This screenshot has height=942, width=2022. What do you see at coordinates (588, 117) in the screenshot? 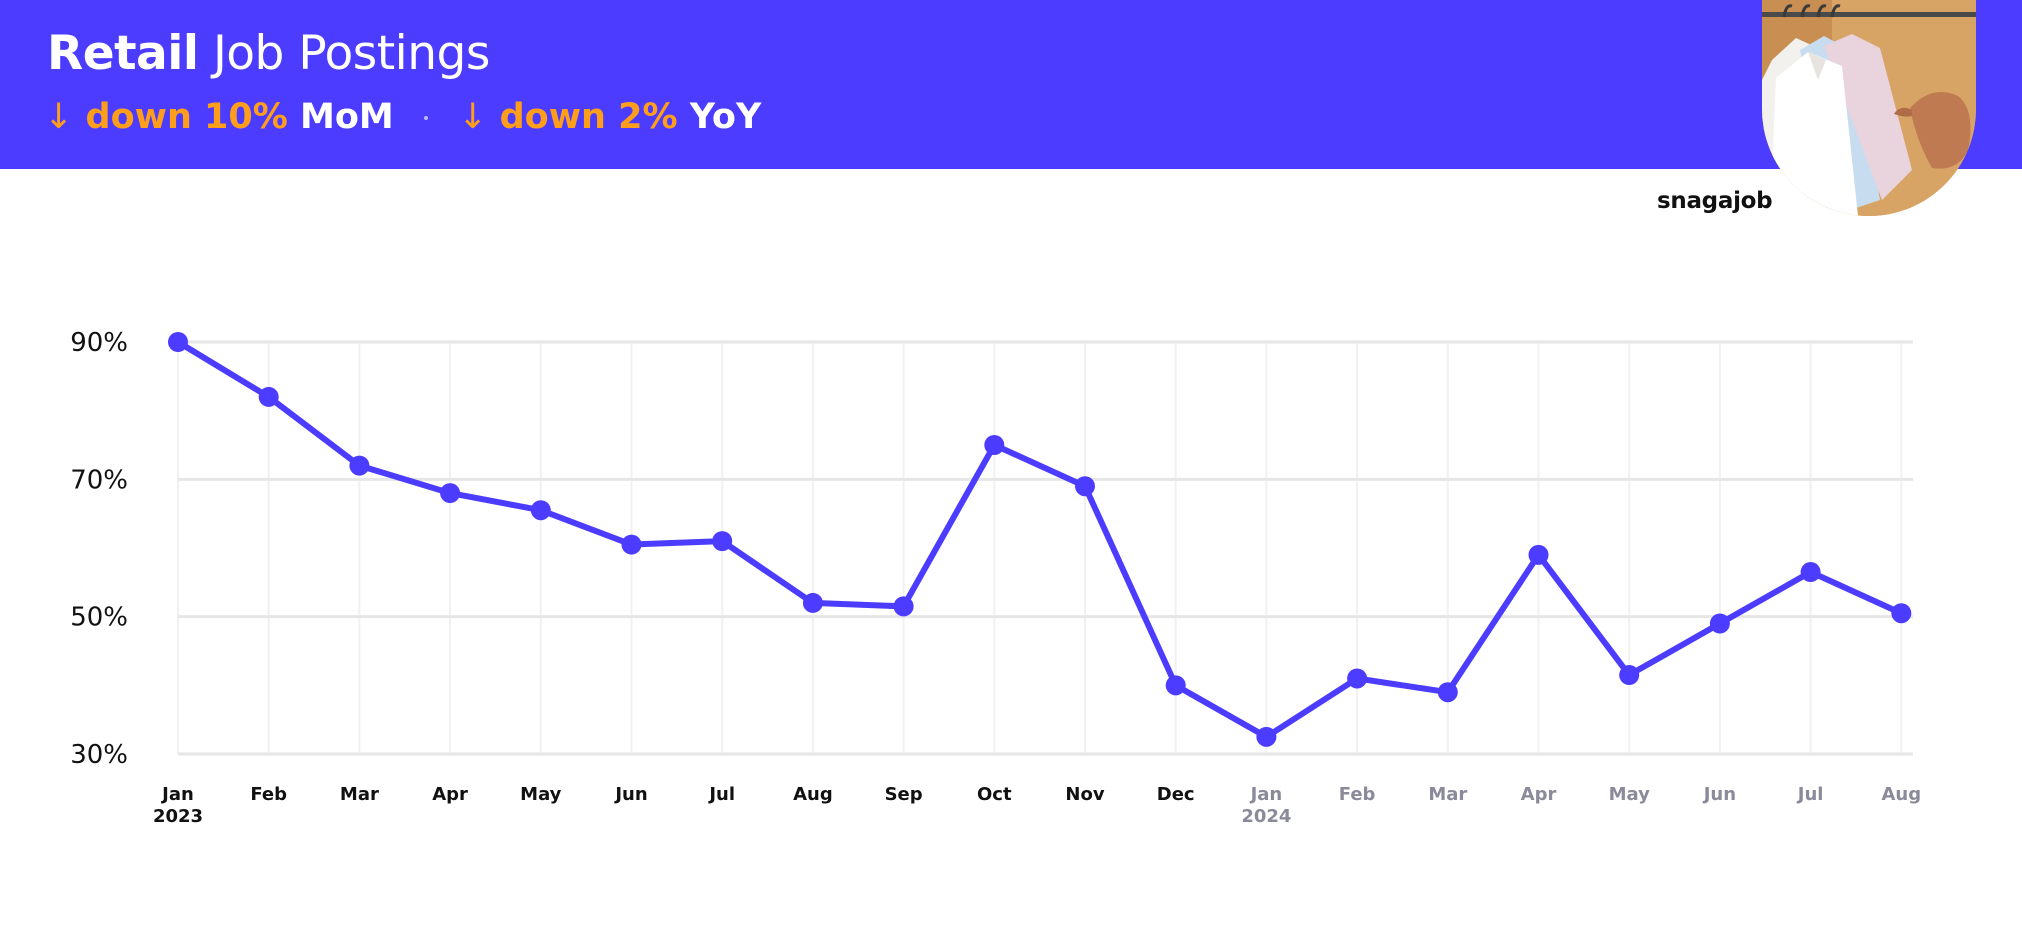
I see `yoy-change-value: down 2%` at bounding box center [588, 117].